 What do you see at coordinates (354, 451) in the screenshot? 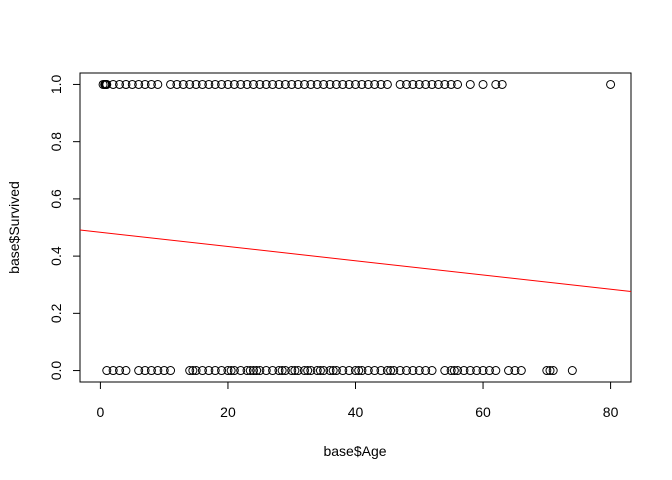
I see `x-axis-label: base$Age` at bounding box center [354, 451].